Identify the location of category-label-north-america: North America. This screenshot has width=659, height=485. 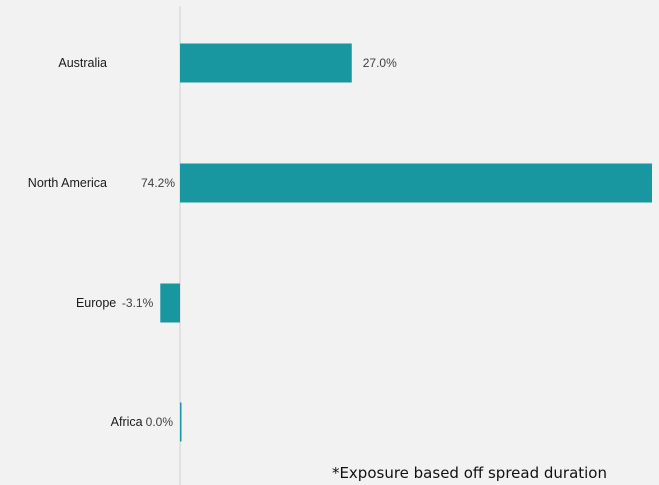
(67, 183).